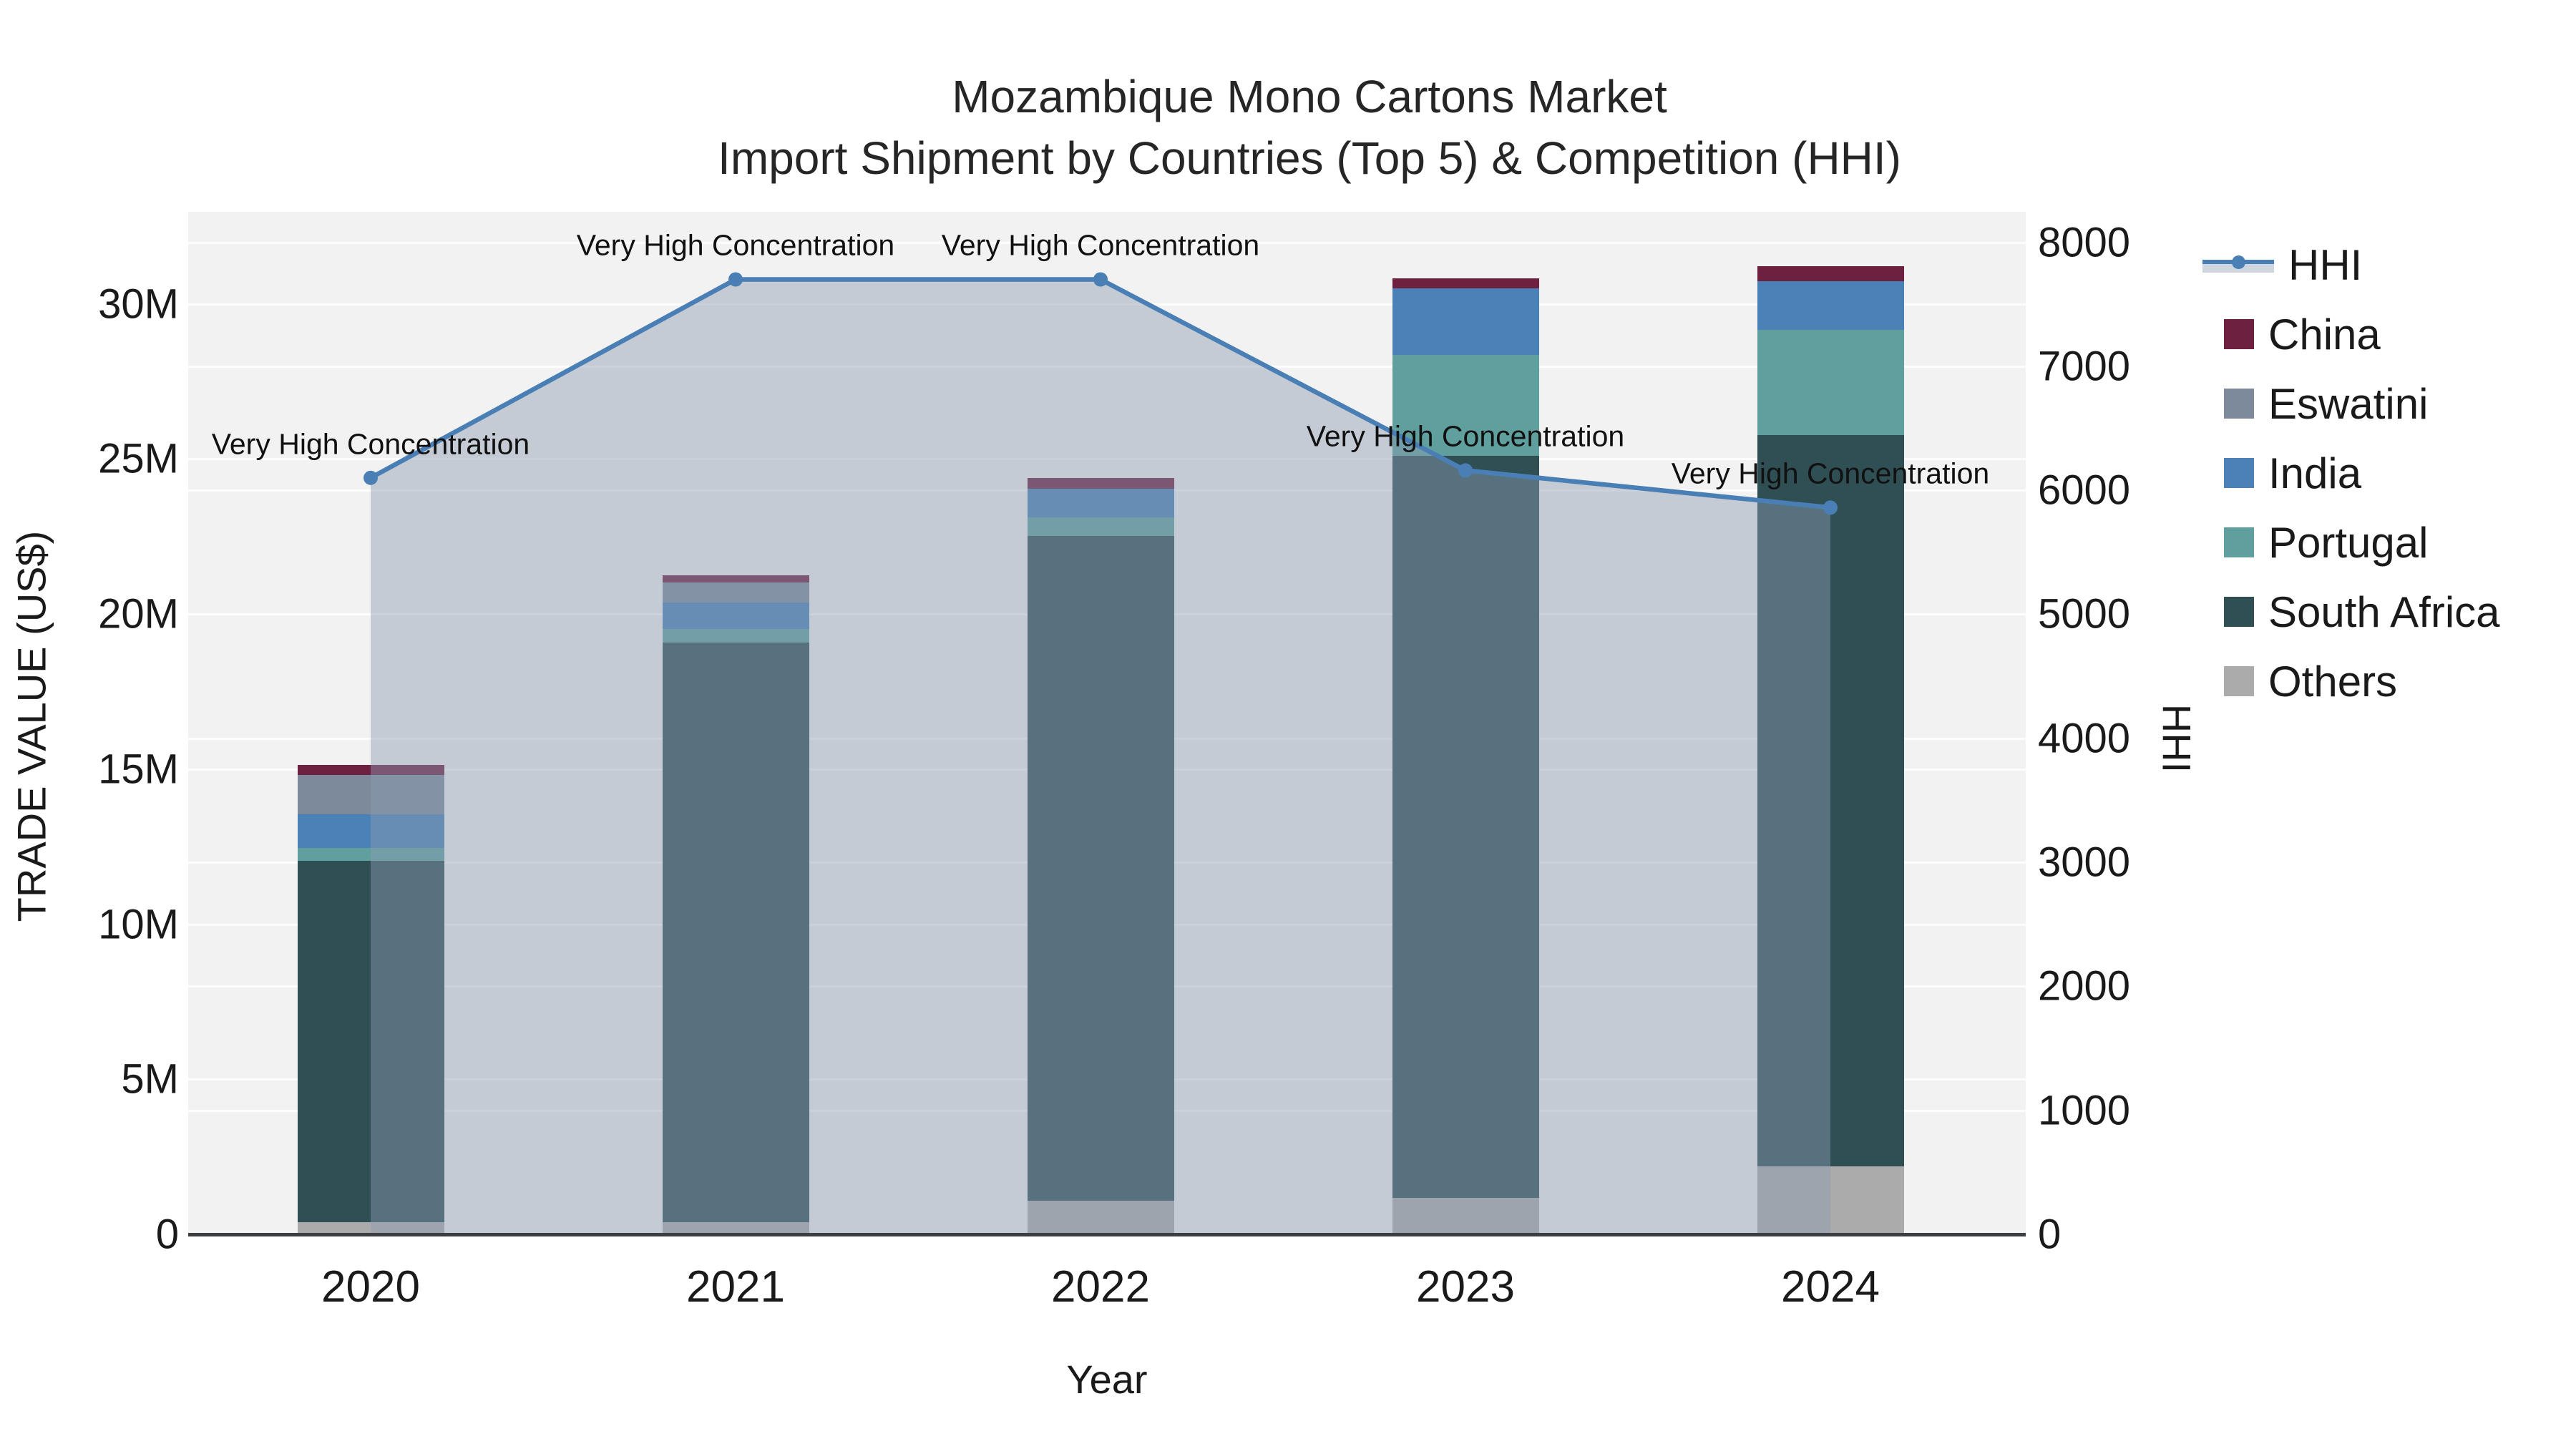  What do you see at coordinates (138, 769) in the screenshot?
I see `left-tick-label-15M: 15M` at bounding box center [138, 769].